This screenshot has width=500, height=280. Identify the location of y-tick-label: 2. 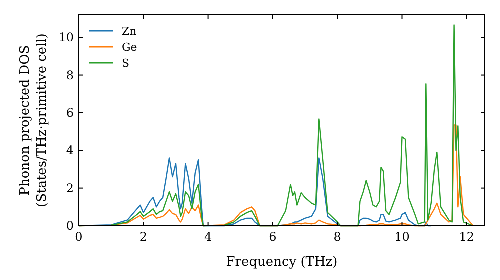
(70, 188).